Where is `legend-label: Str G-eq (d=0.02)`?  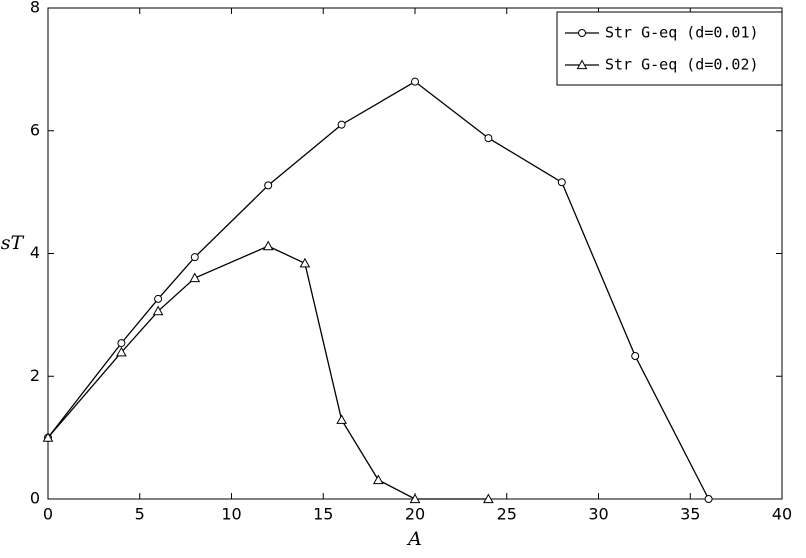
legend-label: Str G-eq (d=0.02) is located at coordinates (682, 65).